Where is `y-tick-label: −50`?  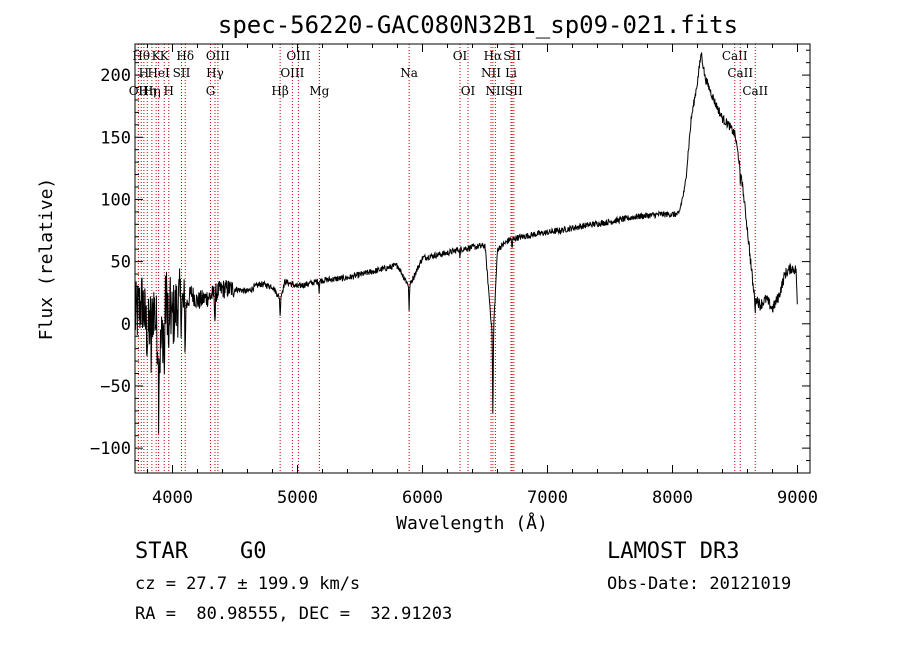
y-tick-label: −50 is located at coordinates (115, 387).